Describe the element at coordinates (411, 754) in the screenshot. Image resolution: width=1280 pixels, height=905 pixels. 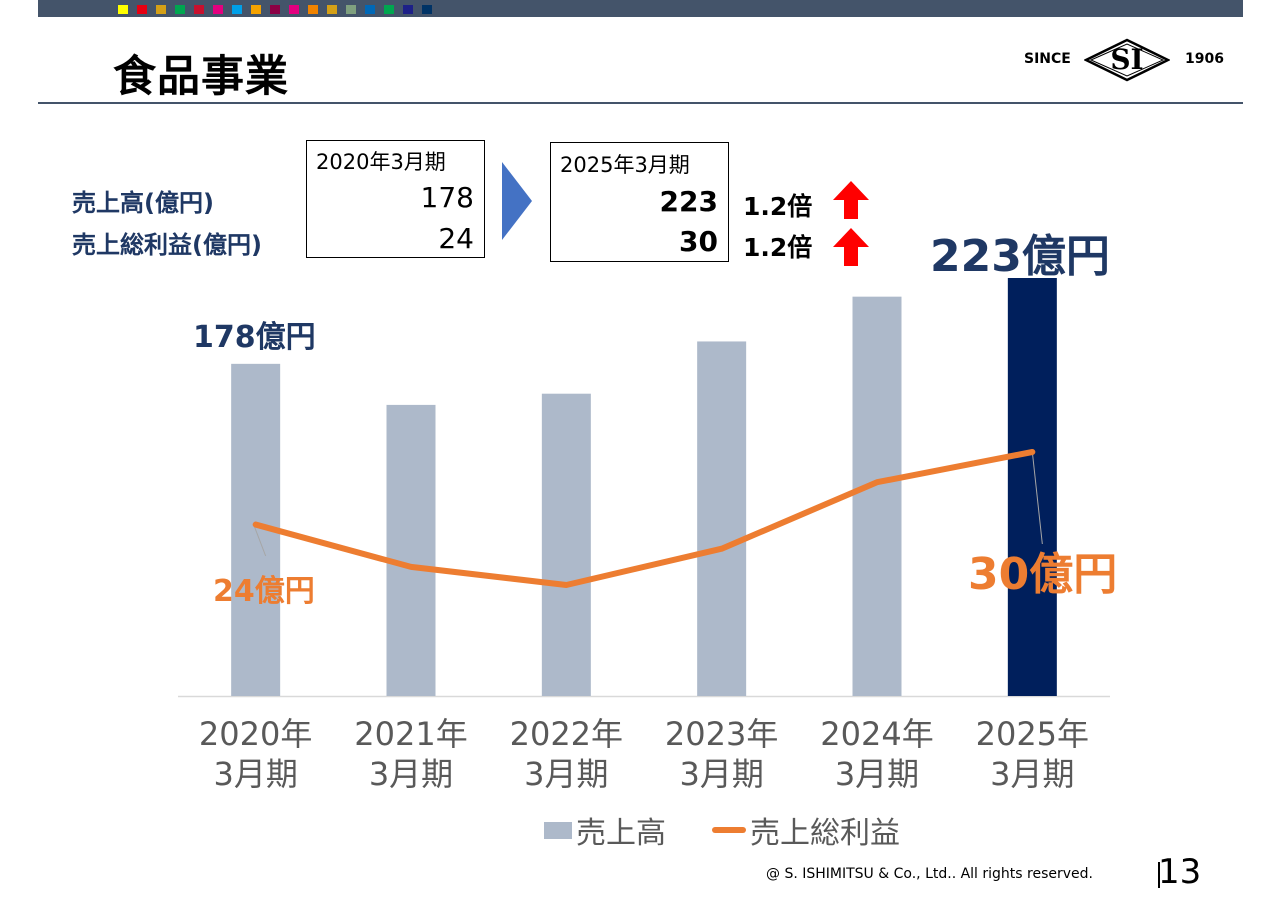
I see `x-tick-label-1: 2021年 3月期` at that location.